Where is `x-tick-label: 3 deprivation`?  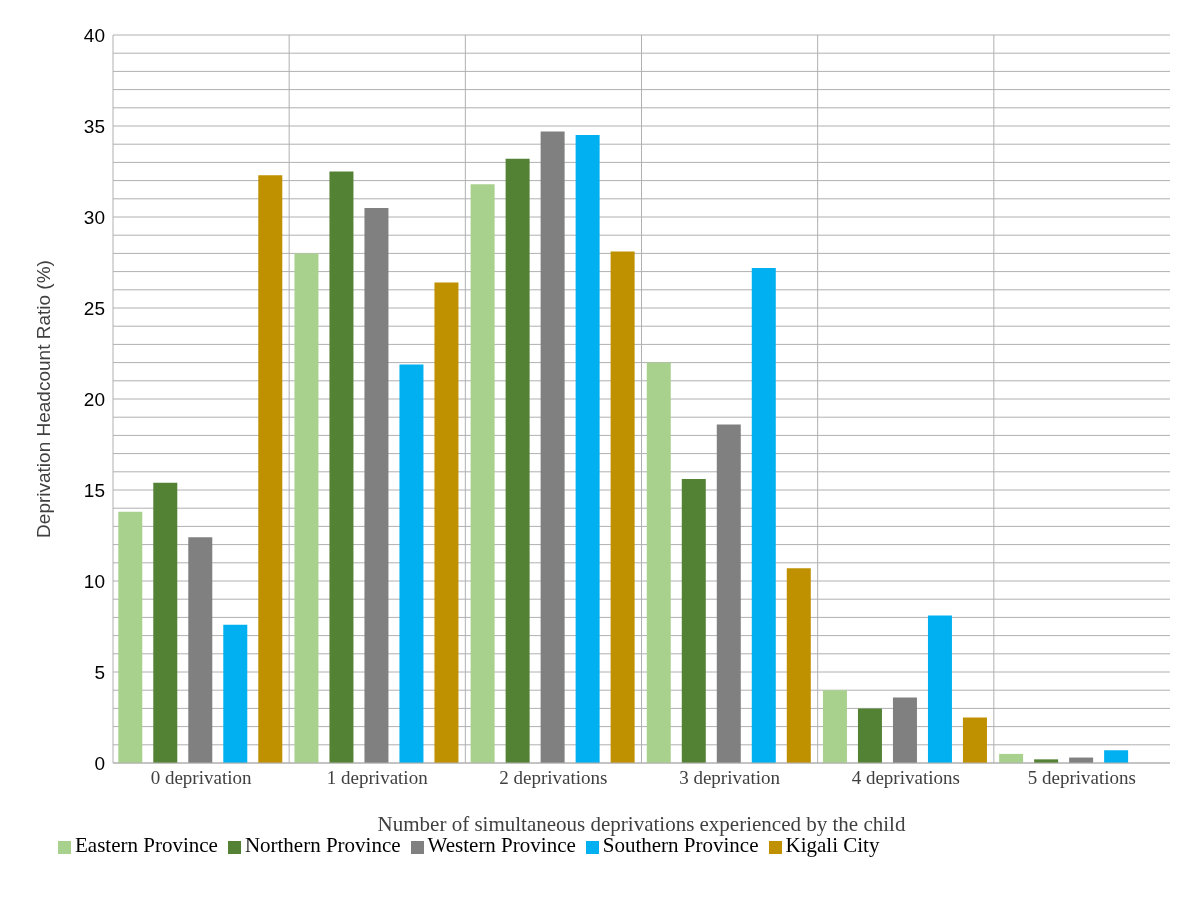 x-tick-label: 3 deprivation is located at coordinates (730, 778).